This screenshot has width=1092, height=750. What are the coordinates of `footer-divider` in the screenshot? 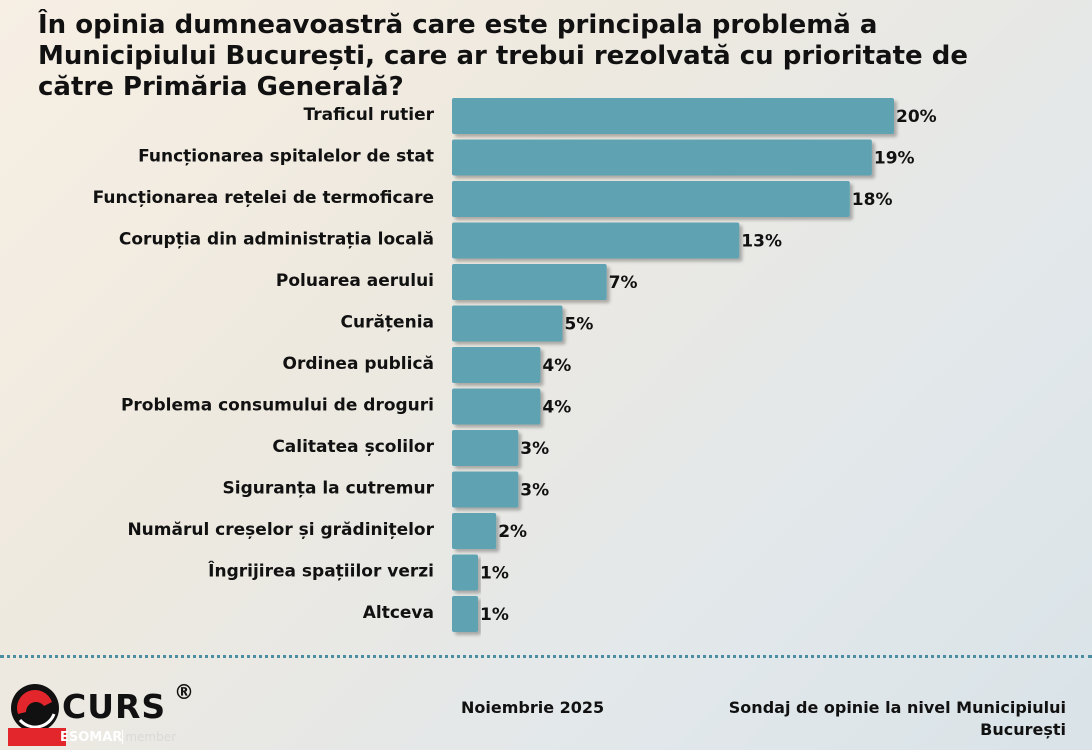 It's located at (546, 656).